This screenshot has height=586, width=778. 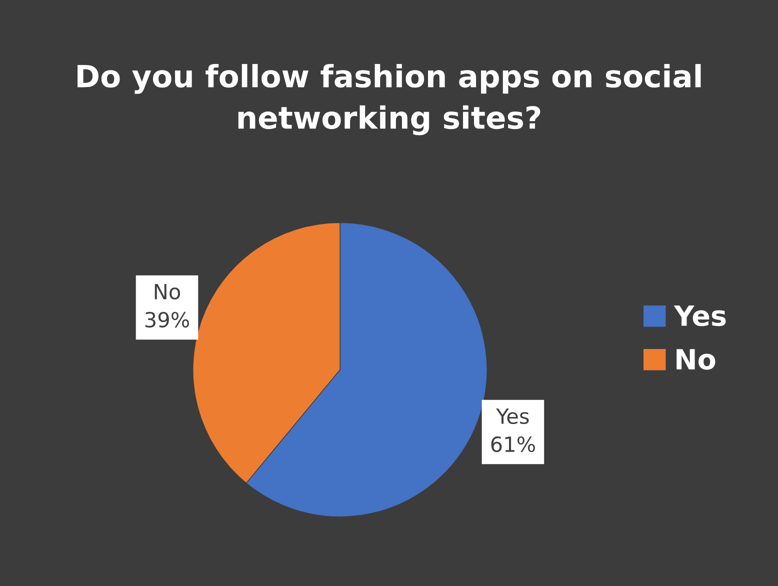 I want to click on data-label: Yes 61%, so click(x=513, y=430).